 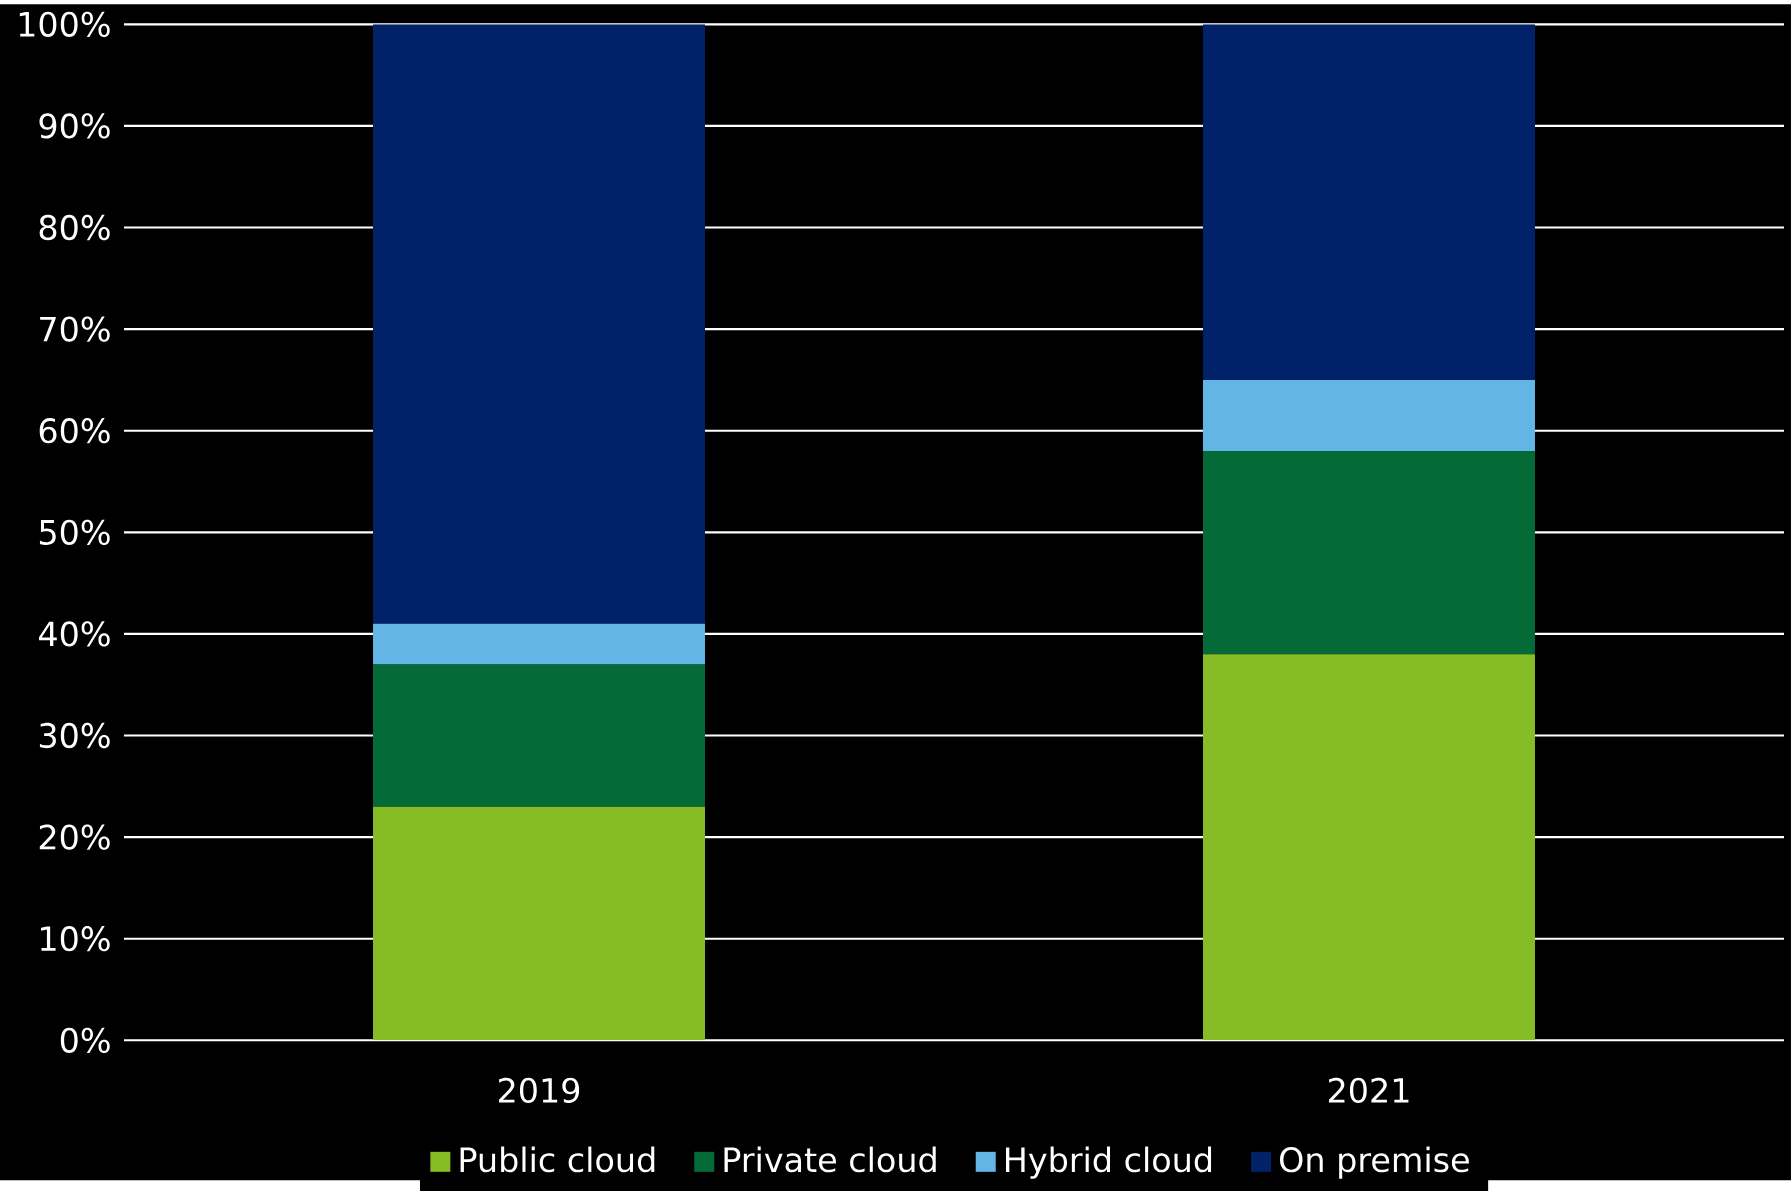 What do you see at coordinates (74, 430) in the screenshot?
I see `y-tick-label: 60%` at bounding box center [74, 430].